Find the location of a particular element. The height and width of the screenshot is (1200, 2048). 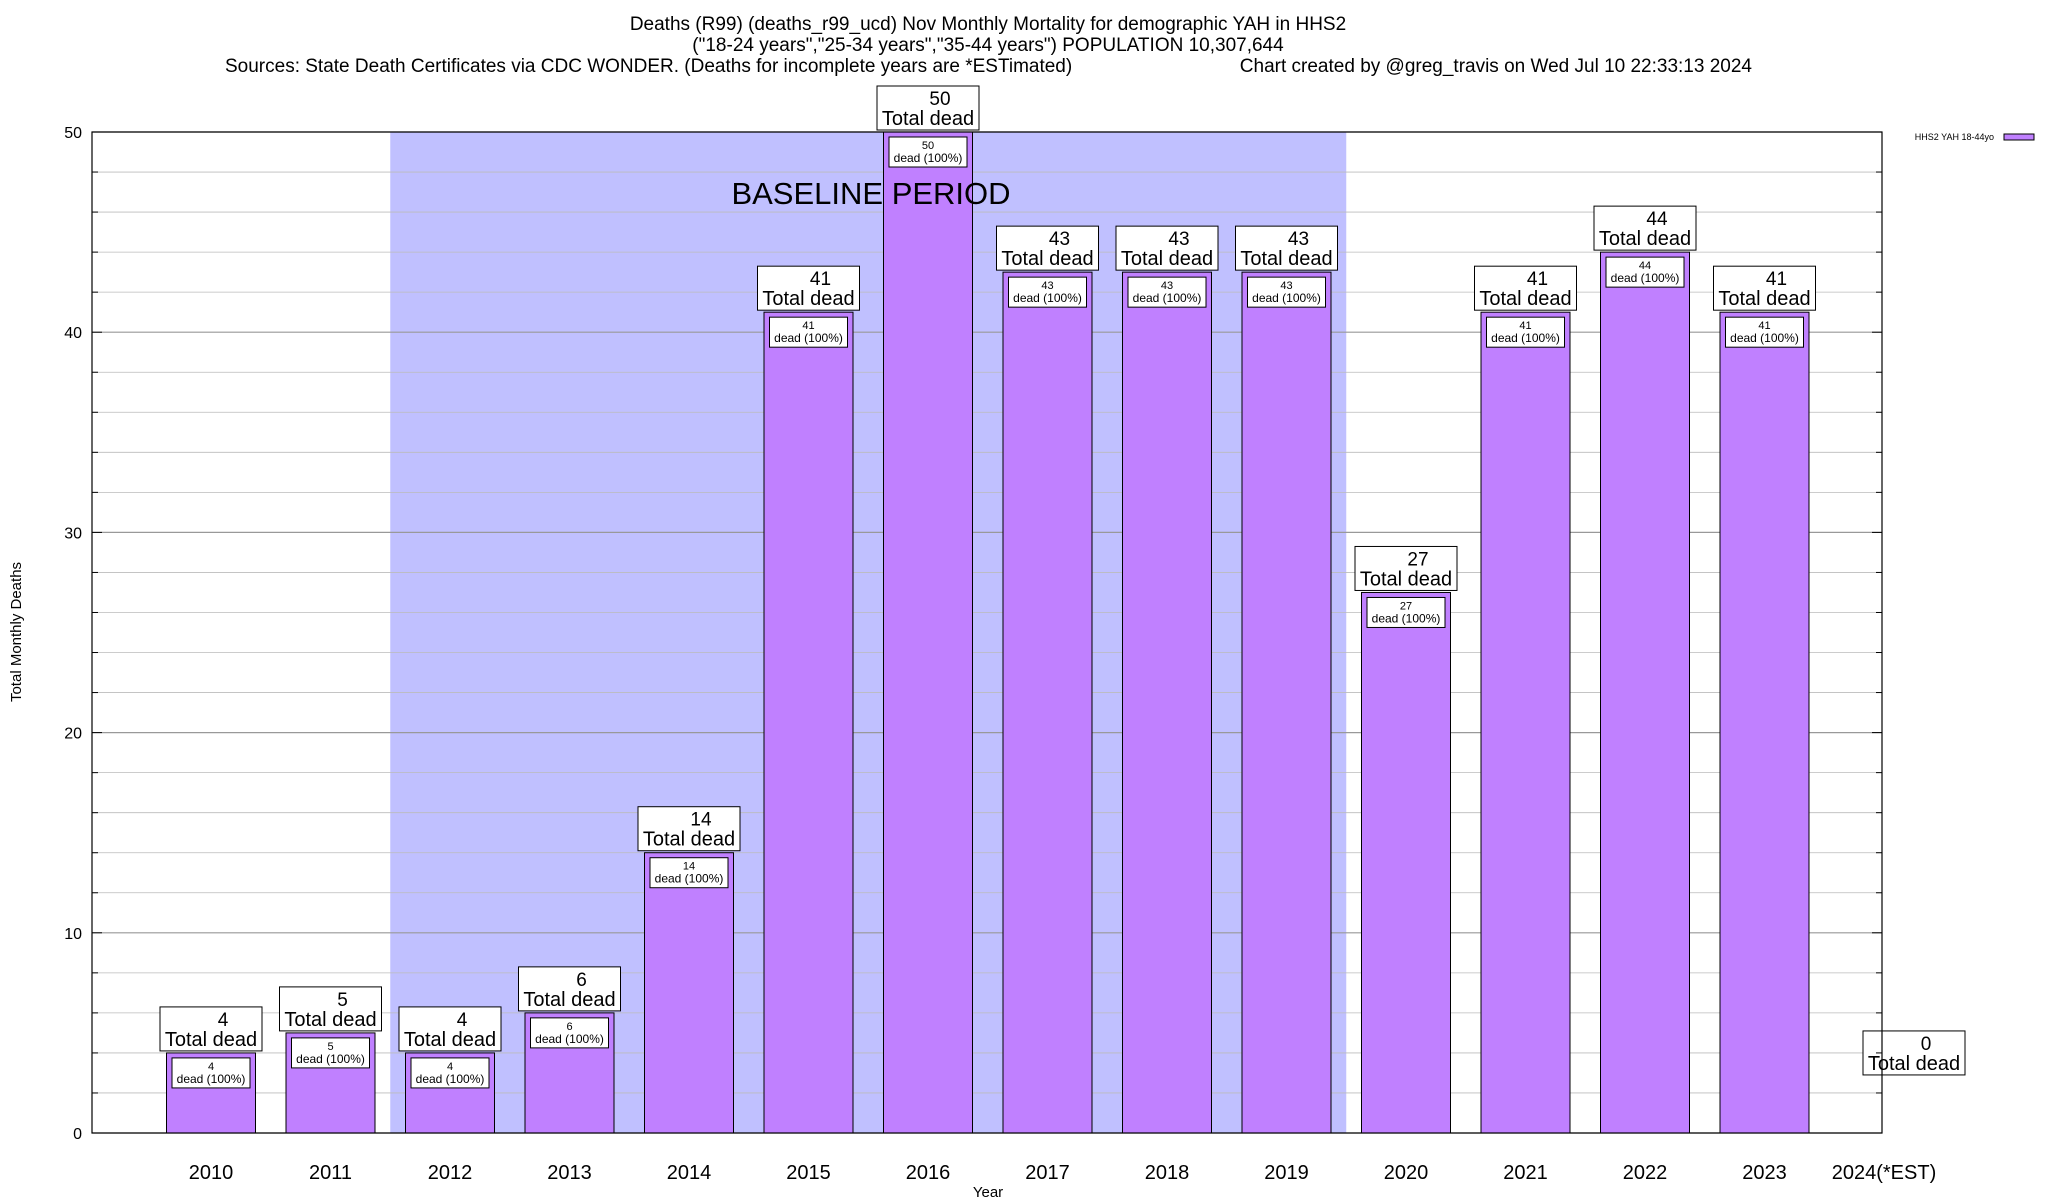

inner-label-text-2014: dead (100%) is located at coordinates (689, 879).